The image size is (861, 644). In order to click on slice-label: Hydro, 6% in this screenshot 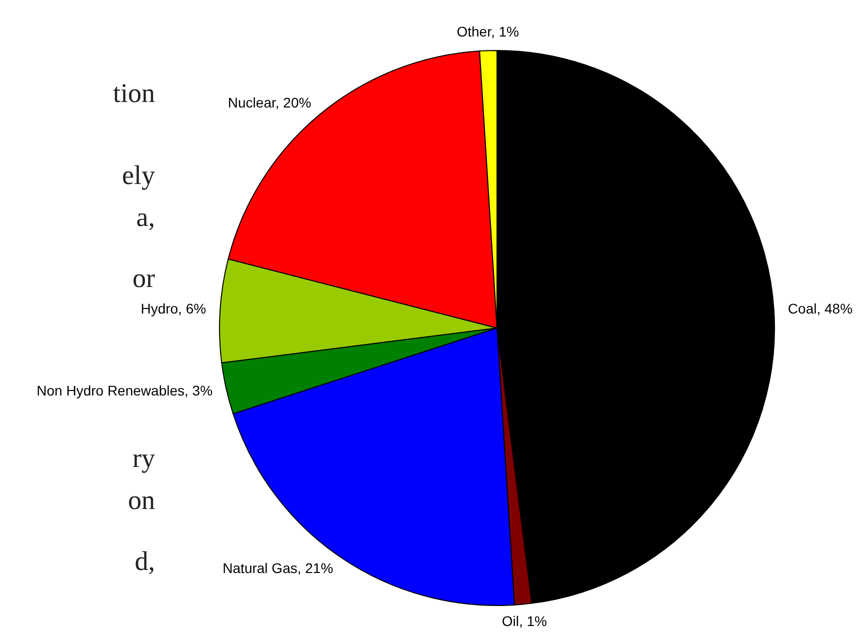, I will do `click(173, 308)`.